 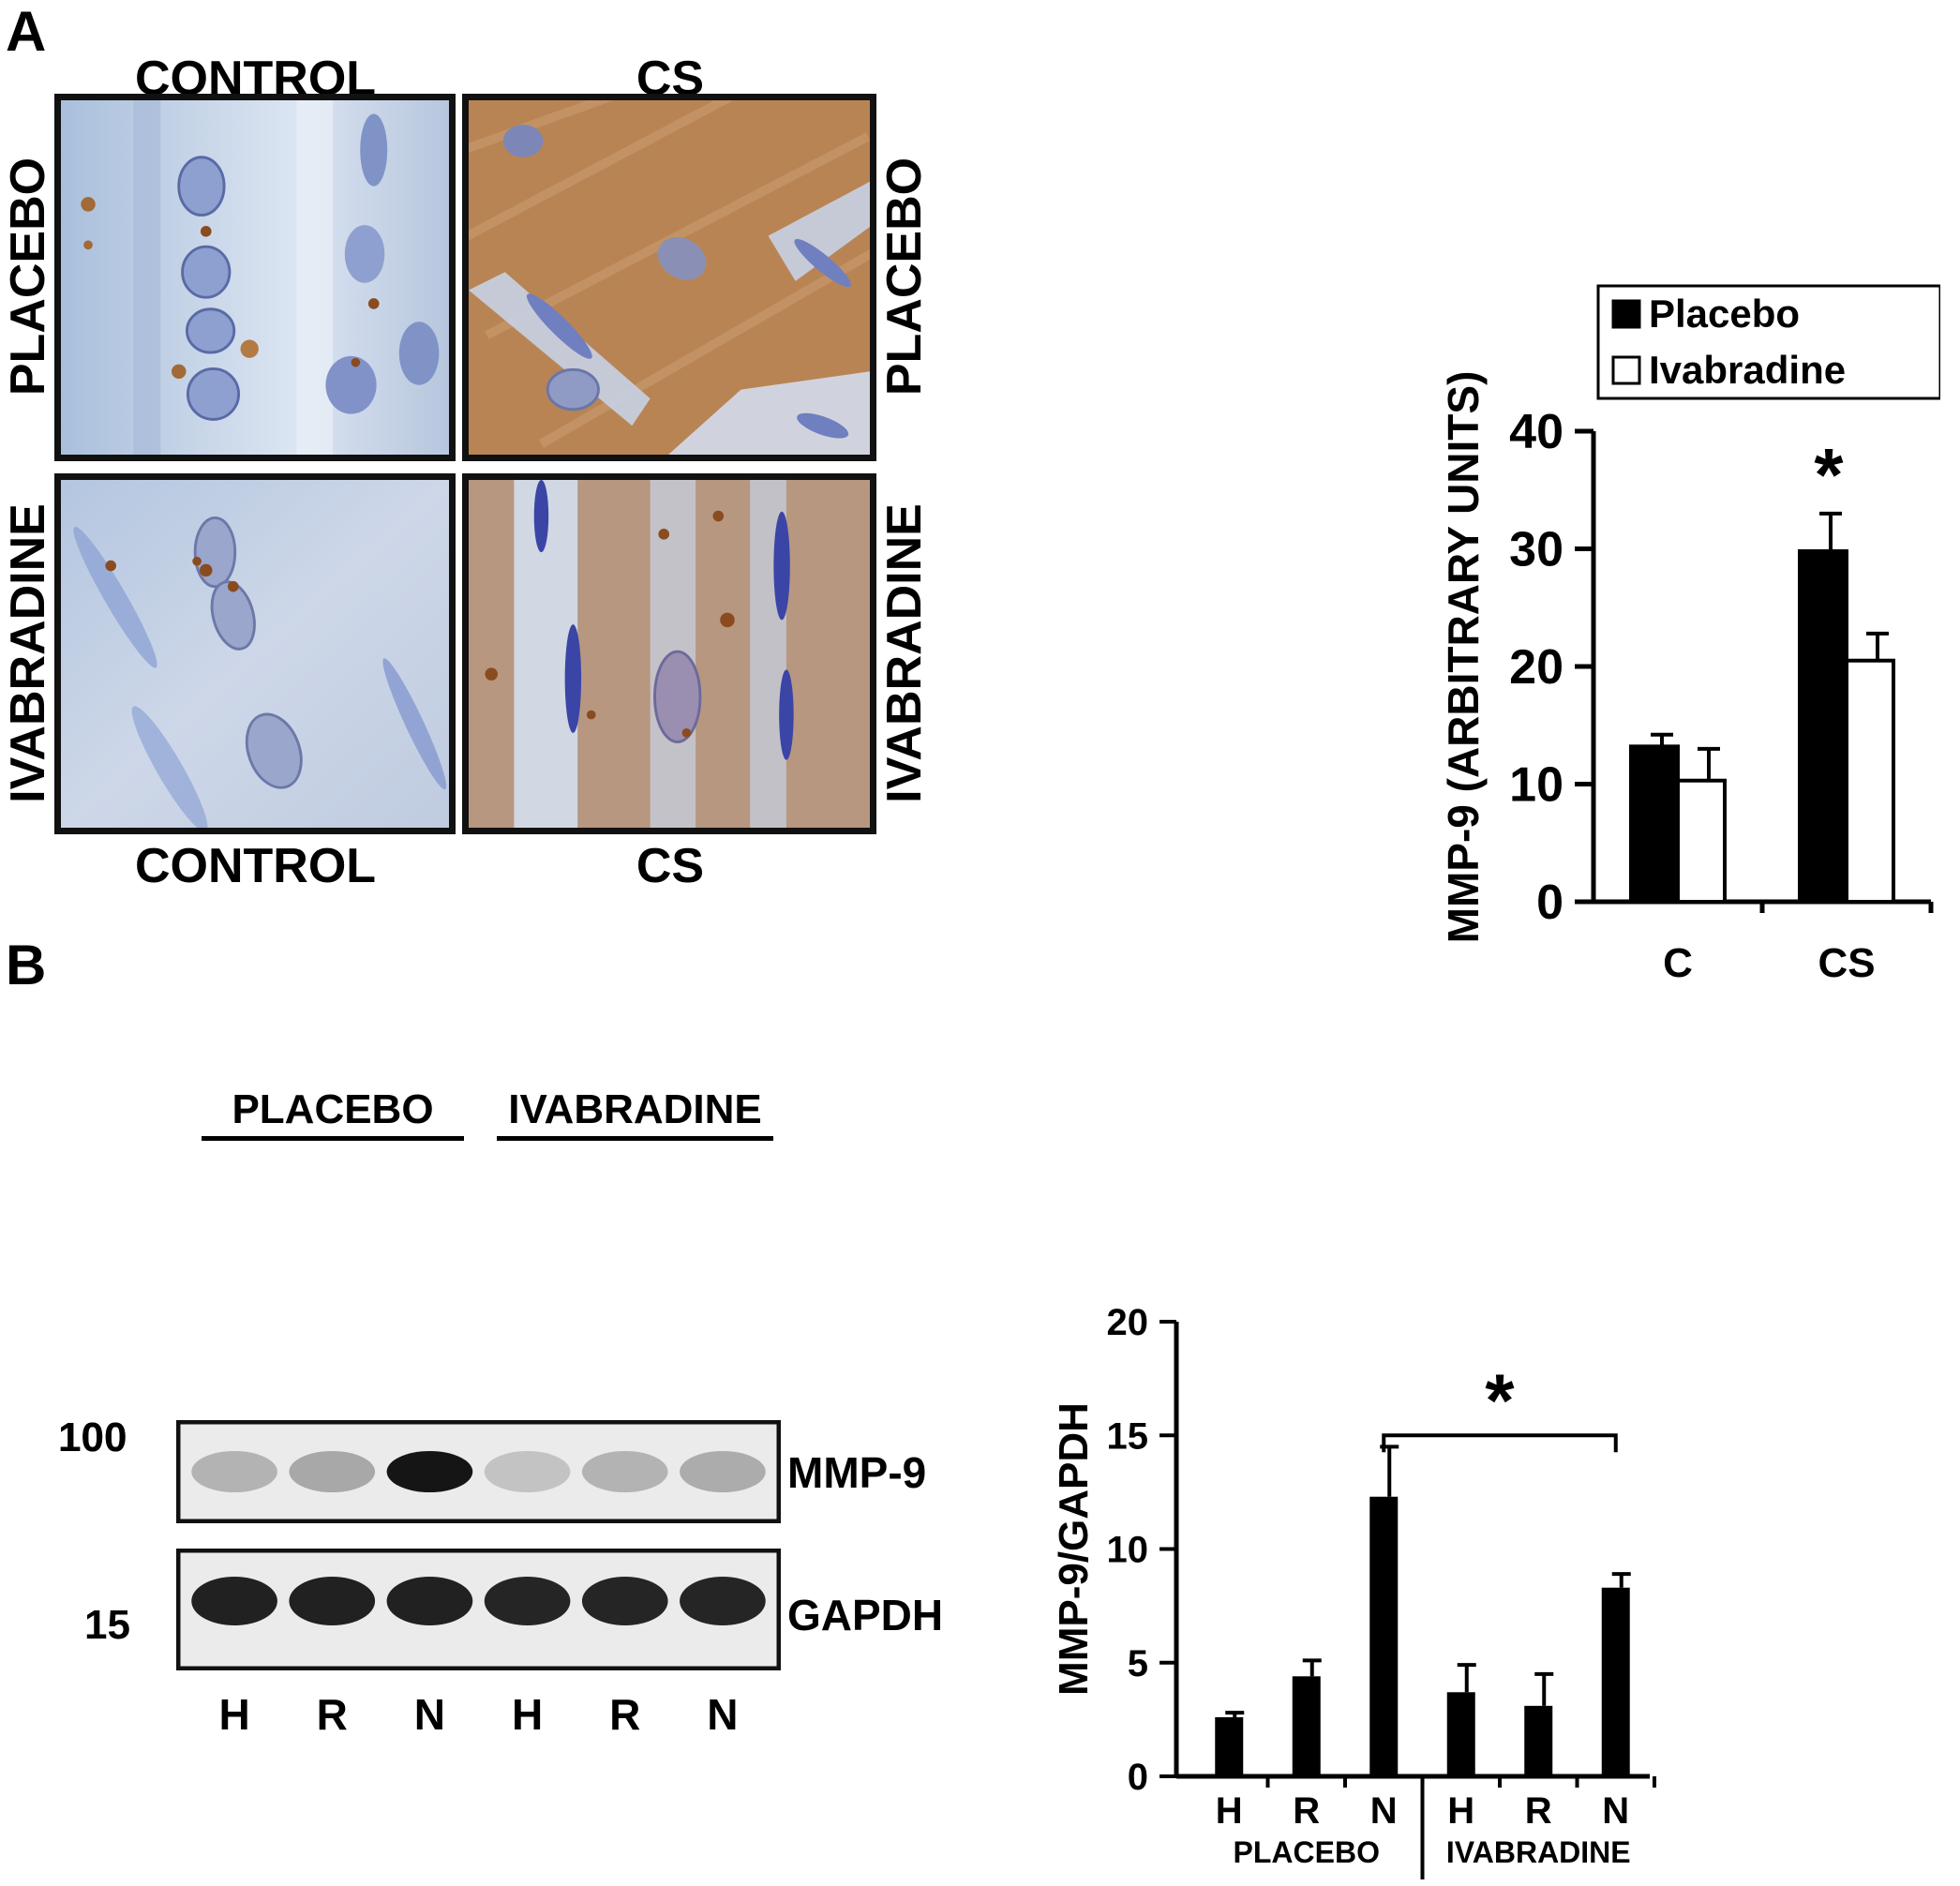 I want to click on micrograph-control-placebo, so click(x=255, y=277).